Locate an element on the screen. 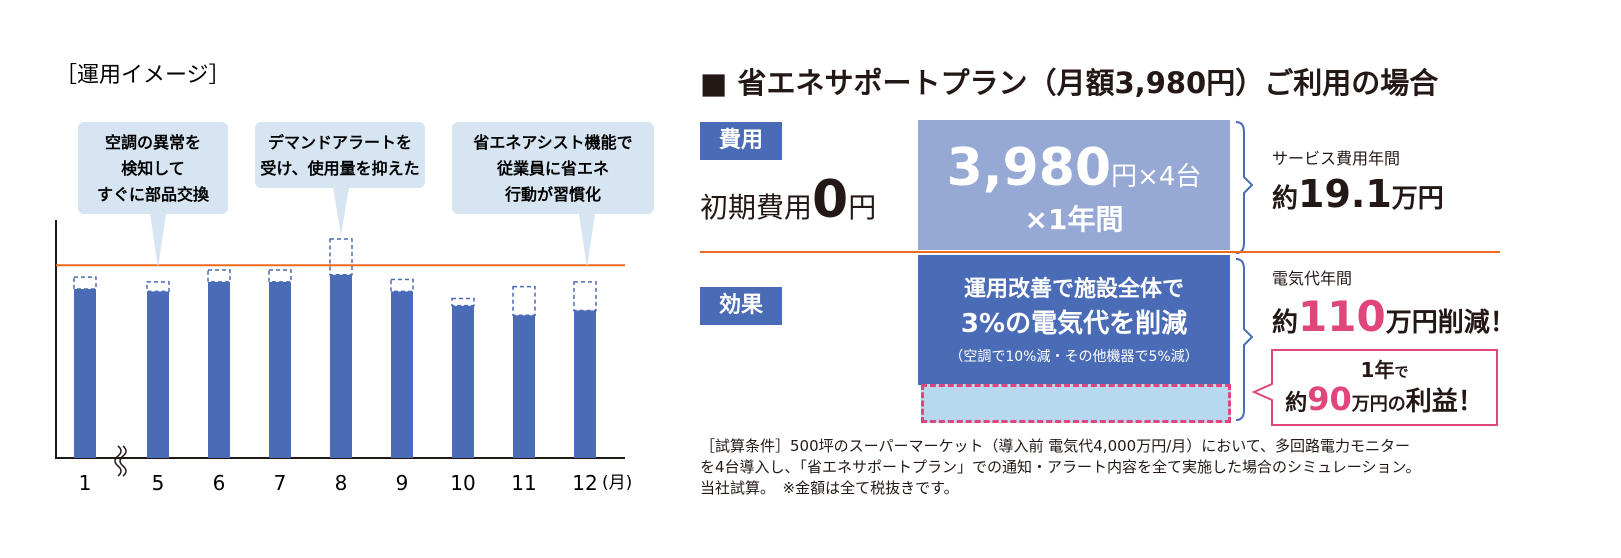 This screenshot has height=558, width=1621. x-tick-label: 8 is located at coordinates (341, 483).